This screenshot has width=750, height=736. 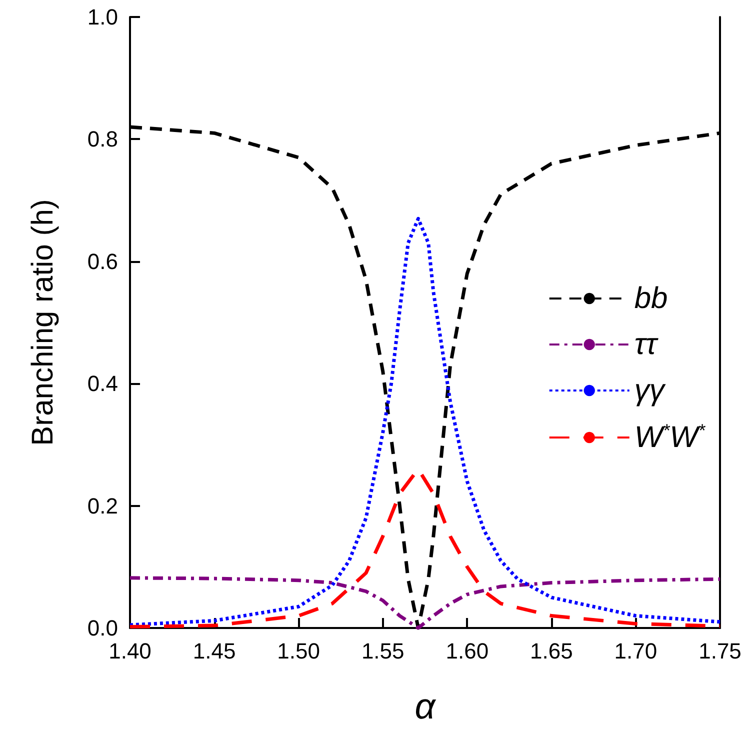 What do you see at coordinates (102, 139) in the screenshot?
I see `y-tick-label: 0.8` at bounding box center [102, 139].